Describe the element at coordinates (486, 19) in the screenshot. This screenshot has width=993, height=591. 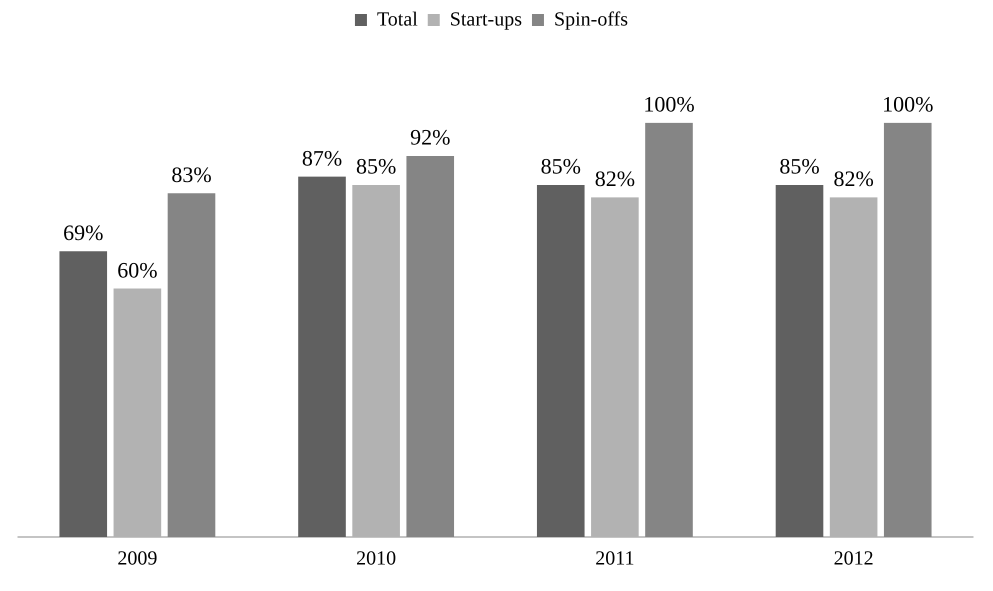
I see `legend-label: Start-ups` at that location.